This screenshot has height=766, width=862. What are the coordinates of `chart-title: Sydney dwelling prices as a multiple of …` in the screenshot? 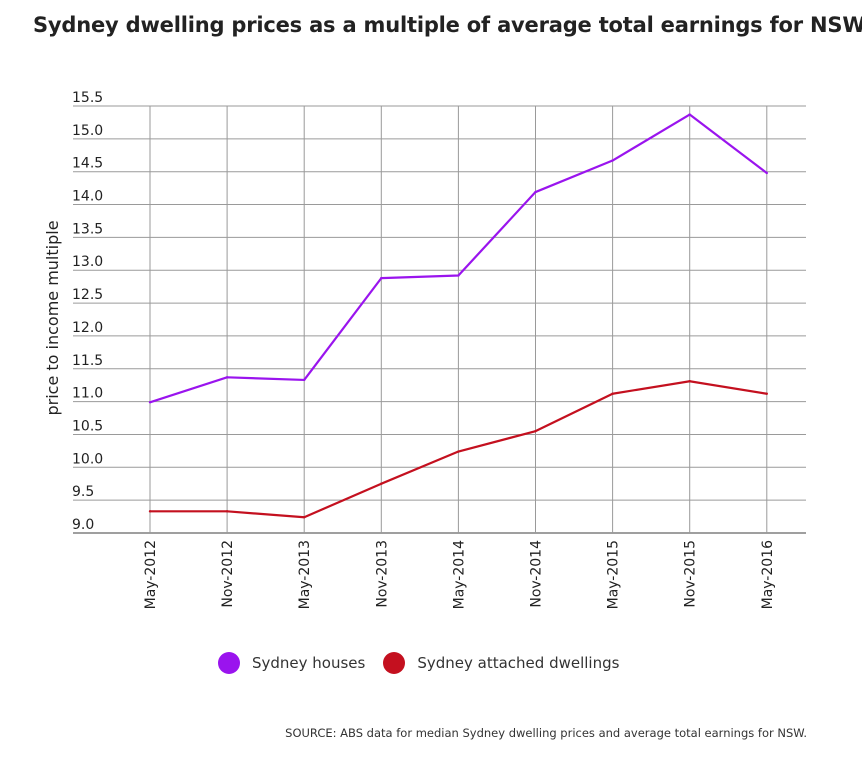 It's located at (447, 25).